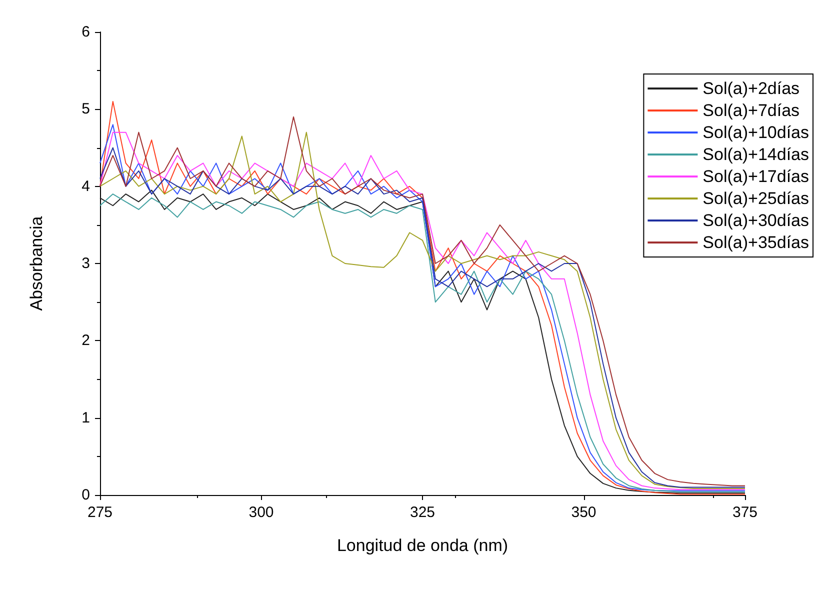 The width and height of the screenshot is (827, 595). Describe the element at coordinates (36, 263) in the screenshot. I see `y-axis-title: Absorbancia` at that location.